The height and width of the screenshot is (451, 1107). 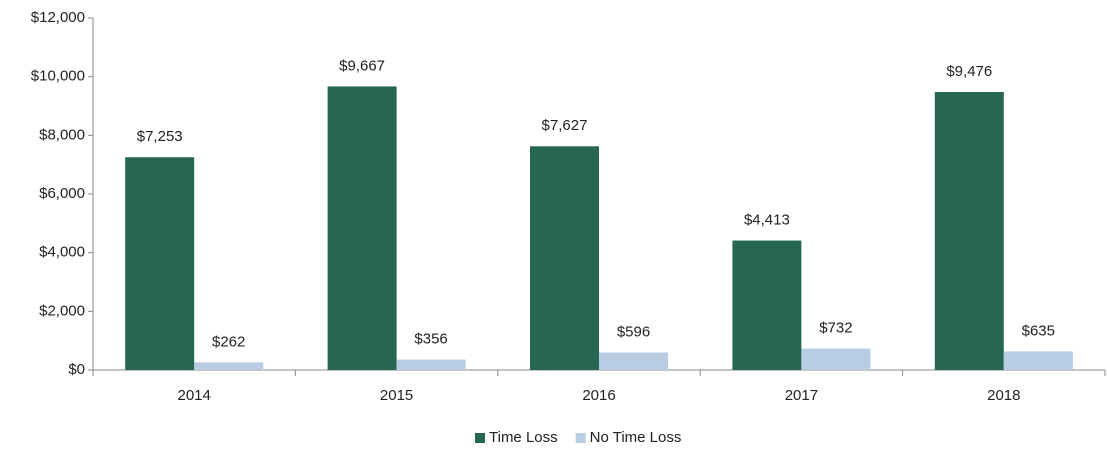 What do you see at coordinates (633, 331) in the screenshot?
I see `data-label: $596` at bounding box center [633, 331].